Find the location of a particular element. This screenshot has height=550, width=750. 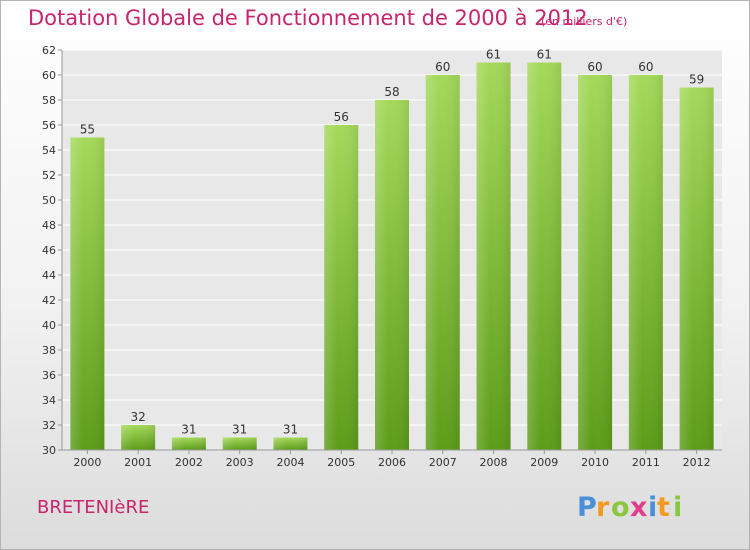

svg-text: o is located at coordinates (620, 507).